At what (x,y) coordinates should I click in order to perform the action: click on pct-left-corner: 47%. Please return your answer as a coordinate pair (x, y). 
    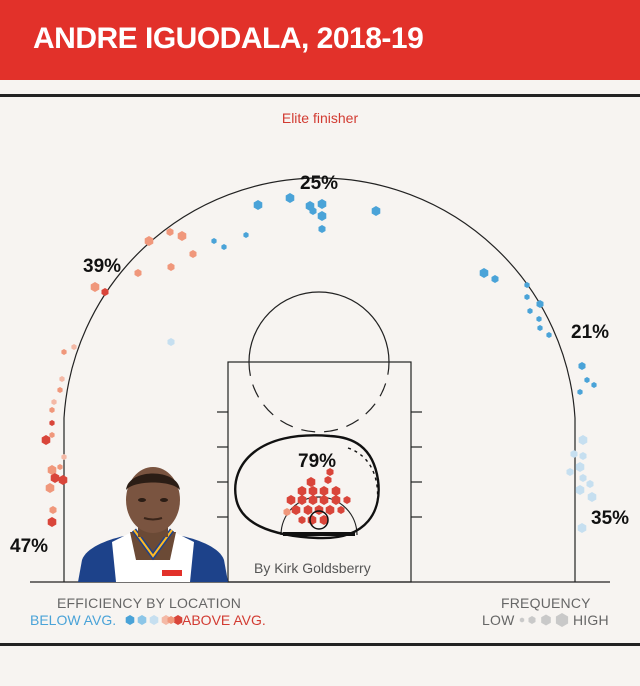
    Looking at the image, I should click on (29, 546).